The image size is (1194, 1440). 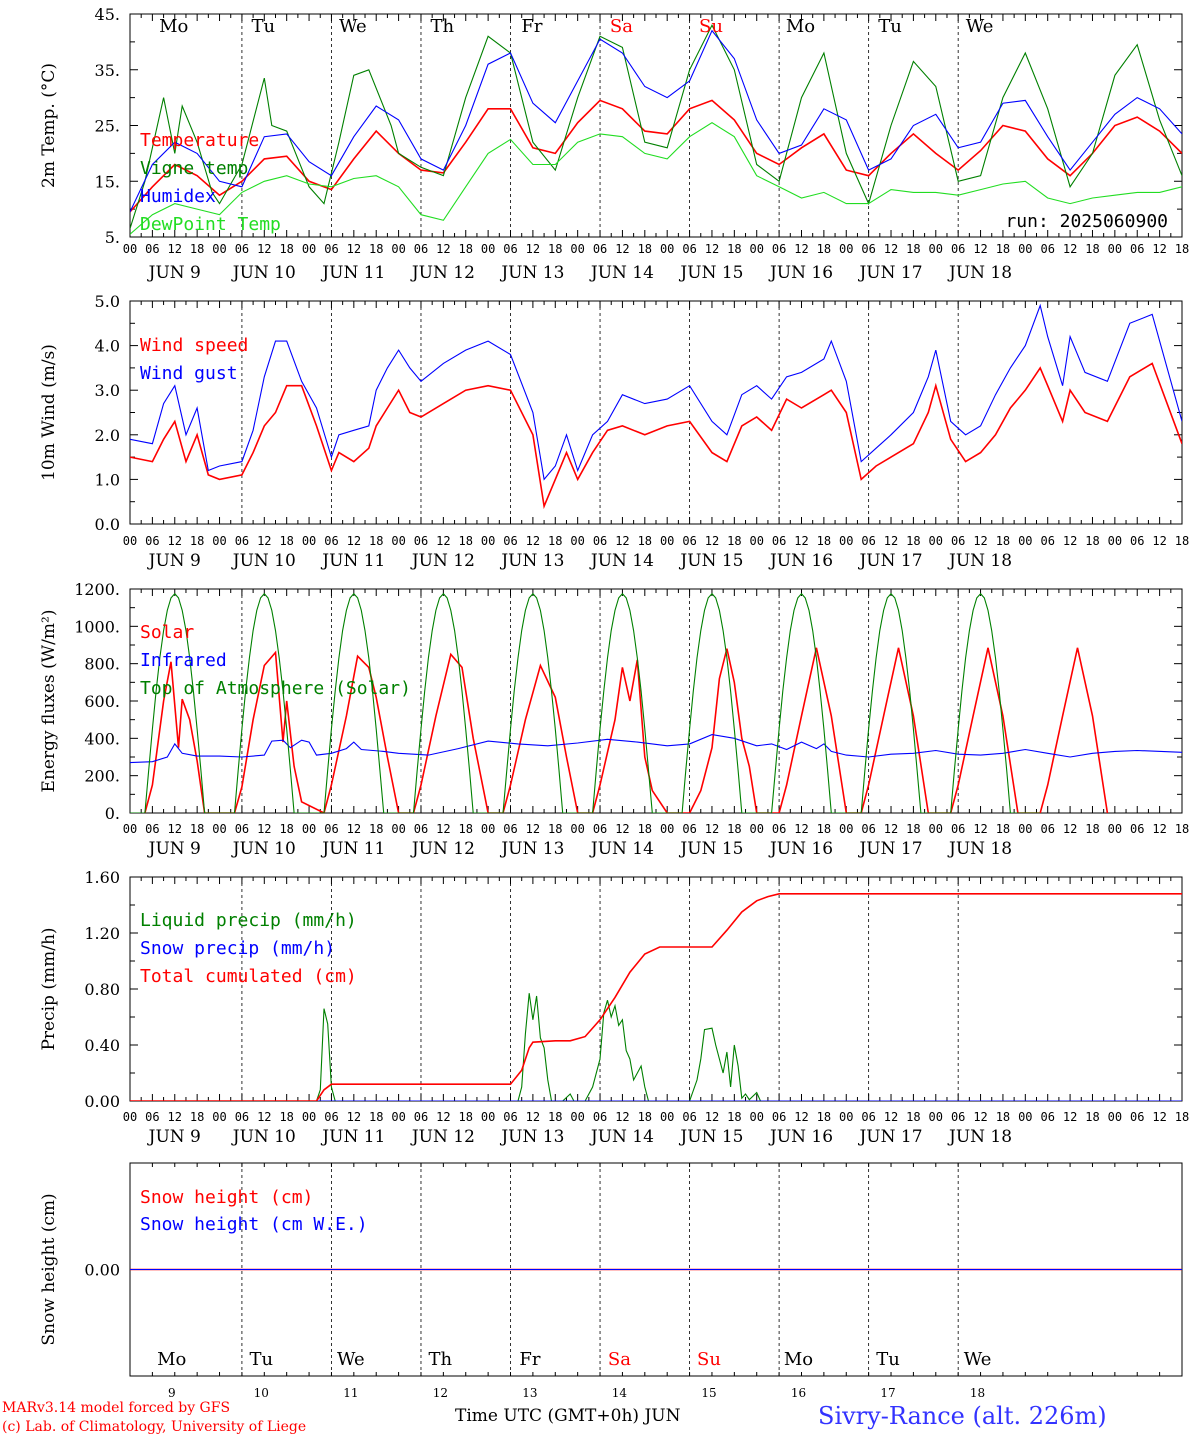 I want to click on y-axis-title: 2m Temp. (°C), so click(x=49, y=125).